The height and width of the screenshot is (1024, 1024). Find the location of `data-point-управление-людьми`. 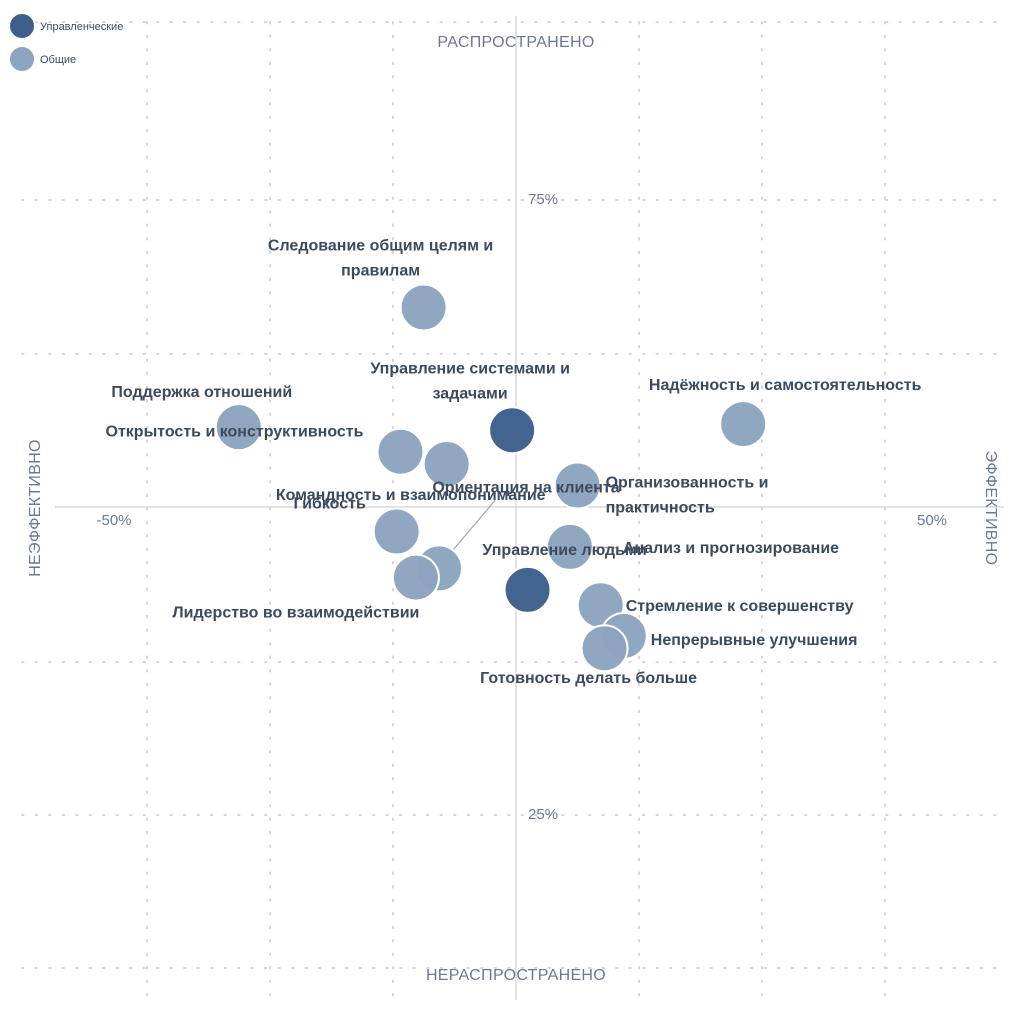

data-point-управление-людьми is located at coordinates (527, 589).